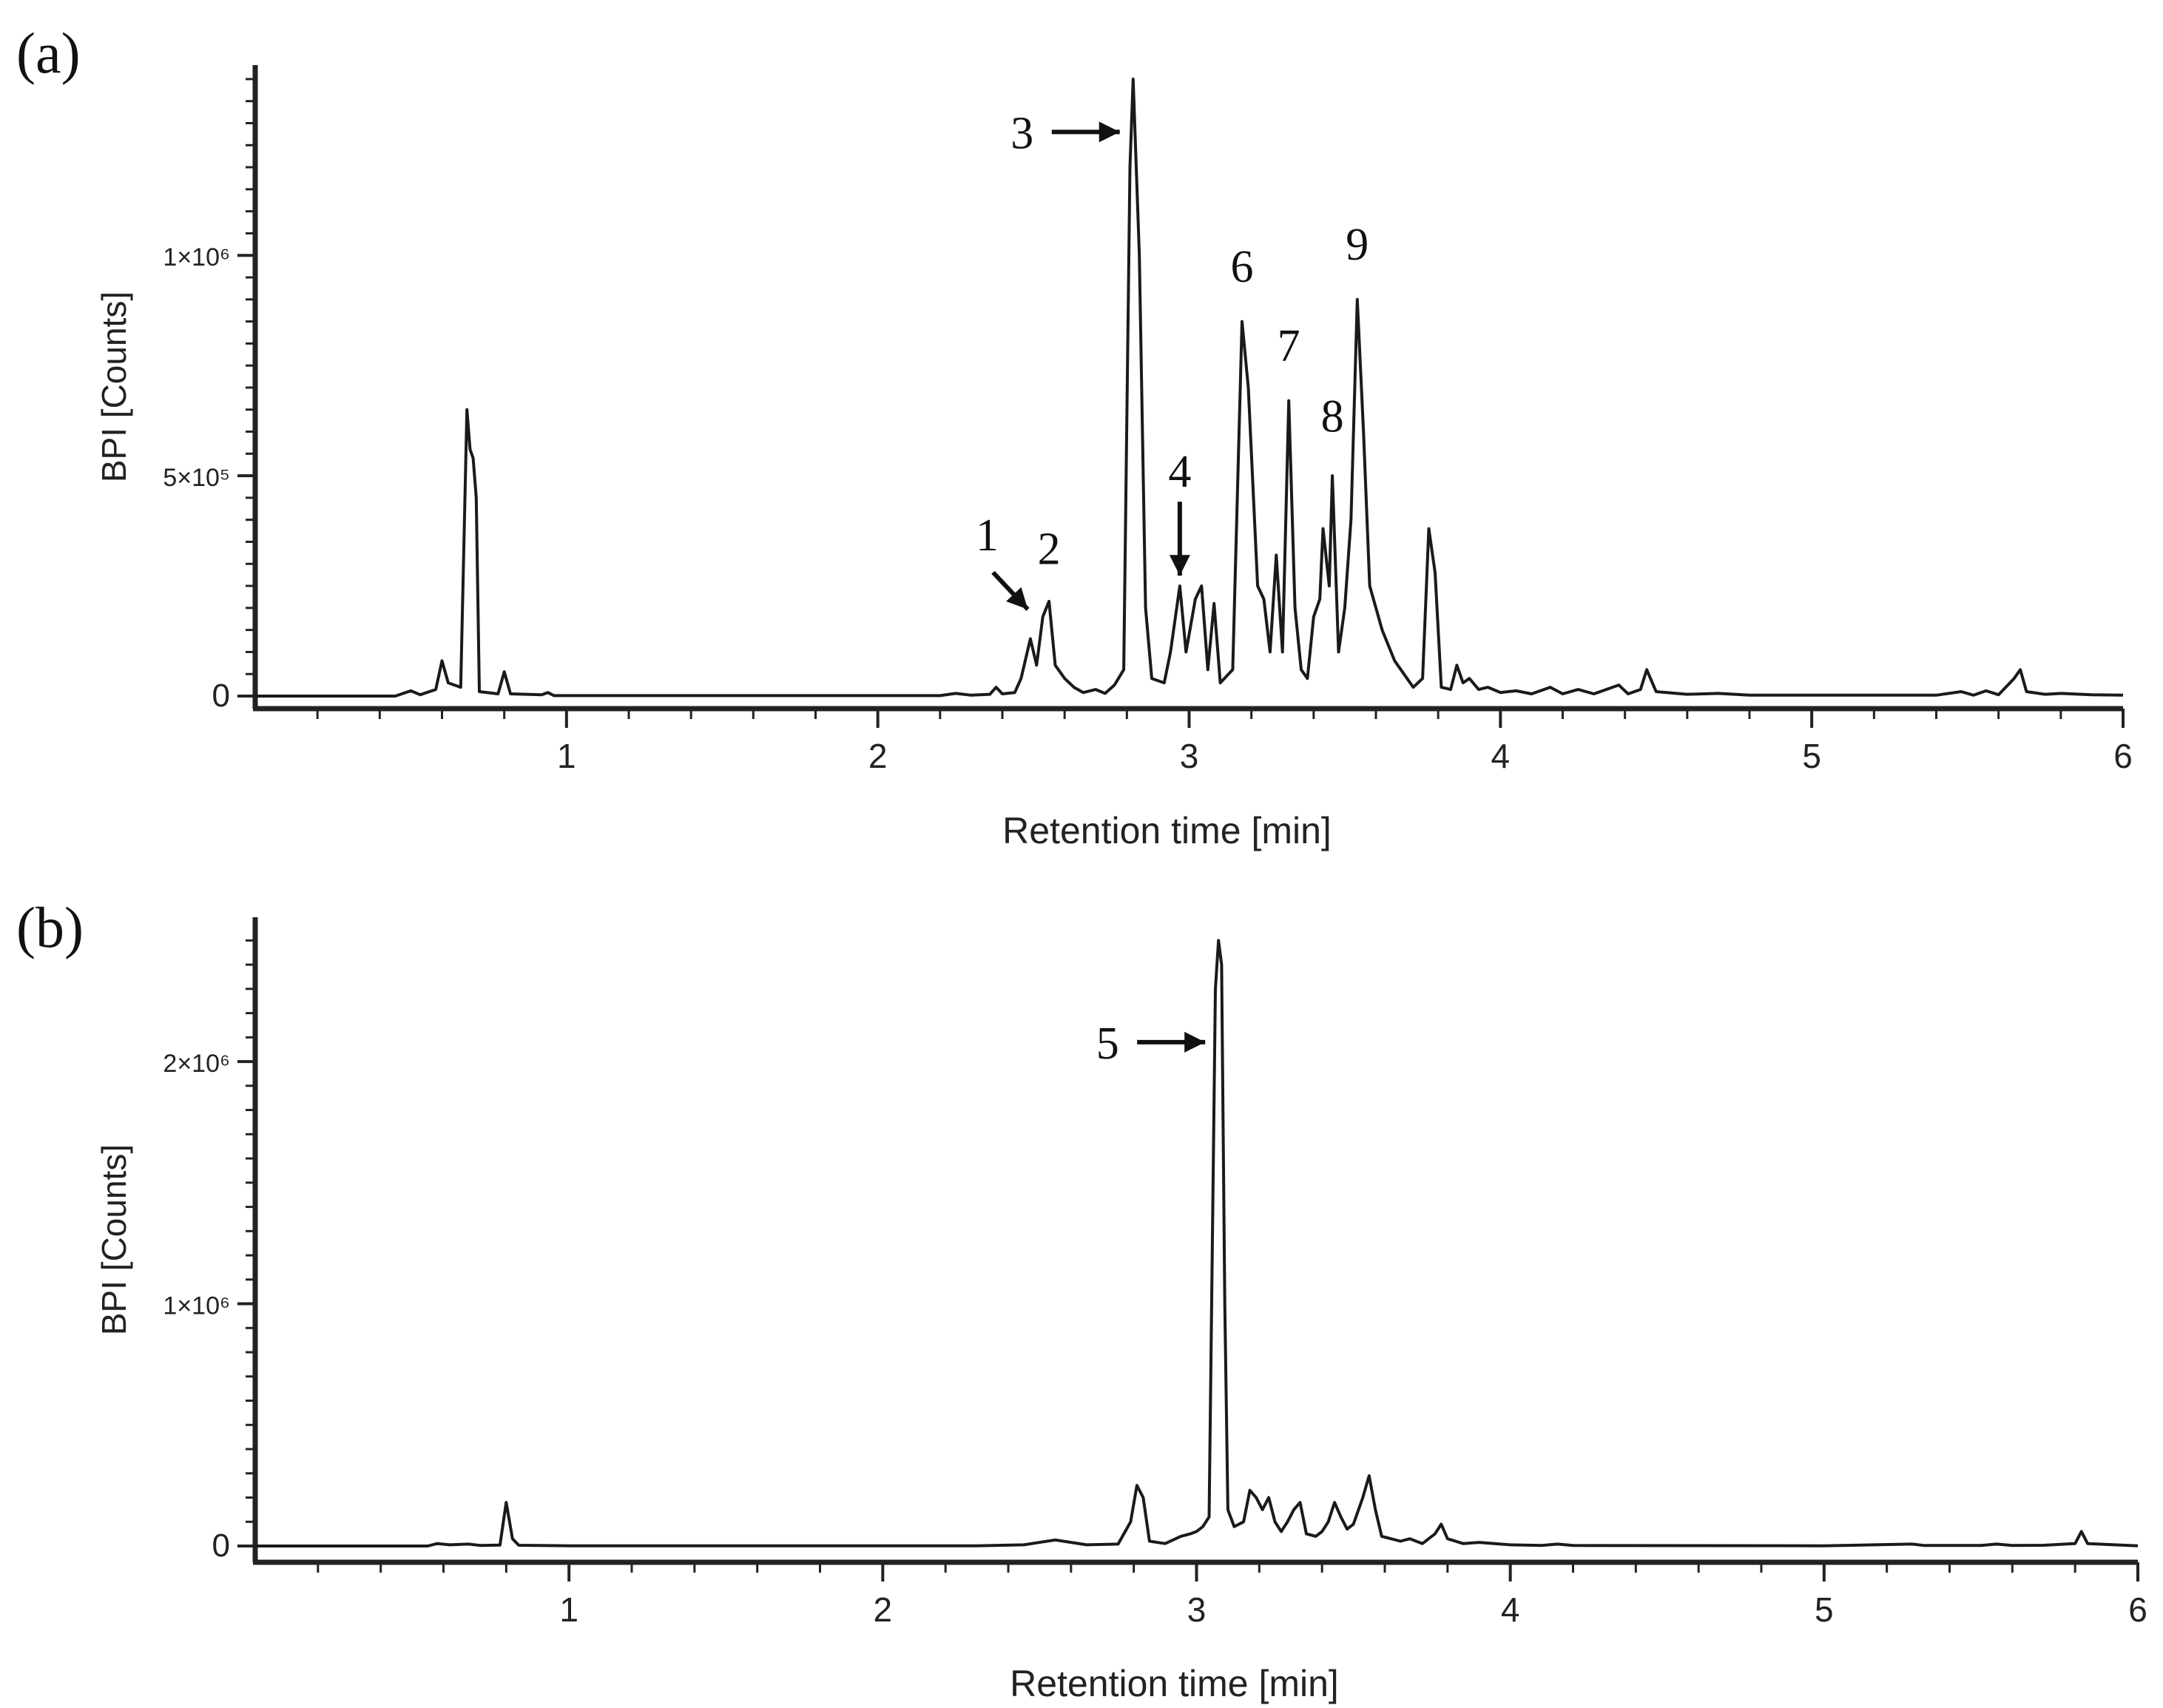 The width and height of the screenshot is (2163, 1708). I want to click on peak-label: 9, so click(1357, 245).